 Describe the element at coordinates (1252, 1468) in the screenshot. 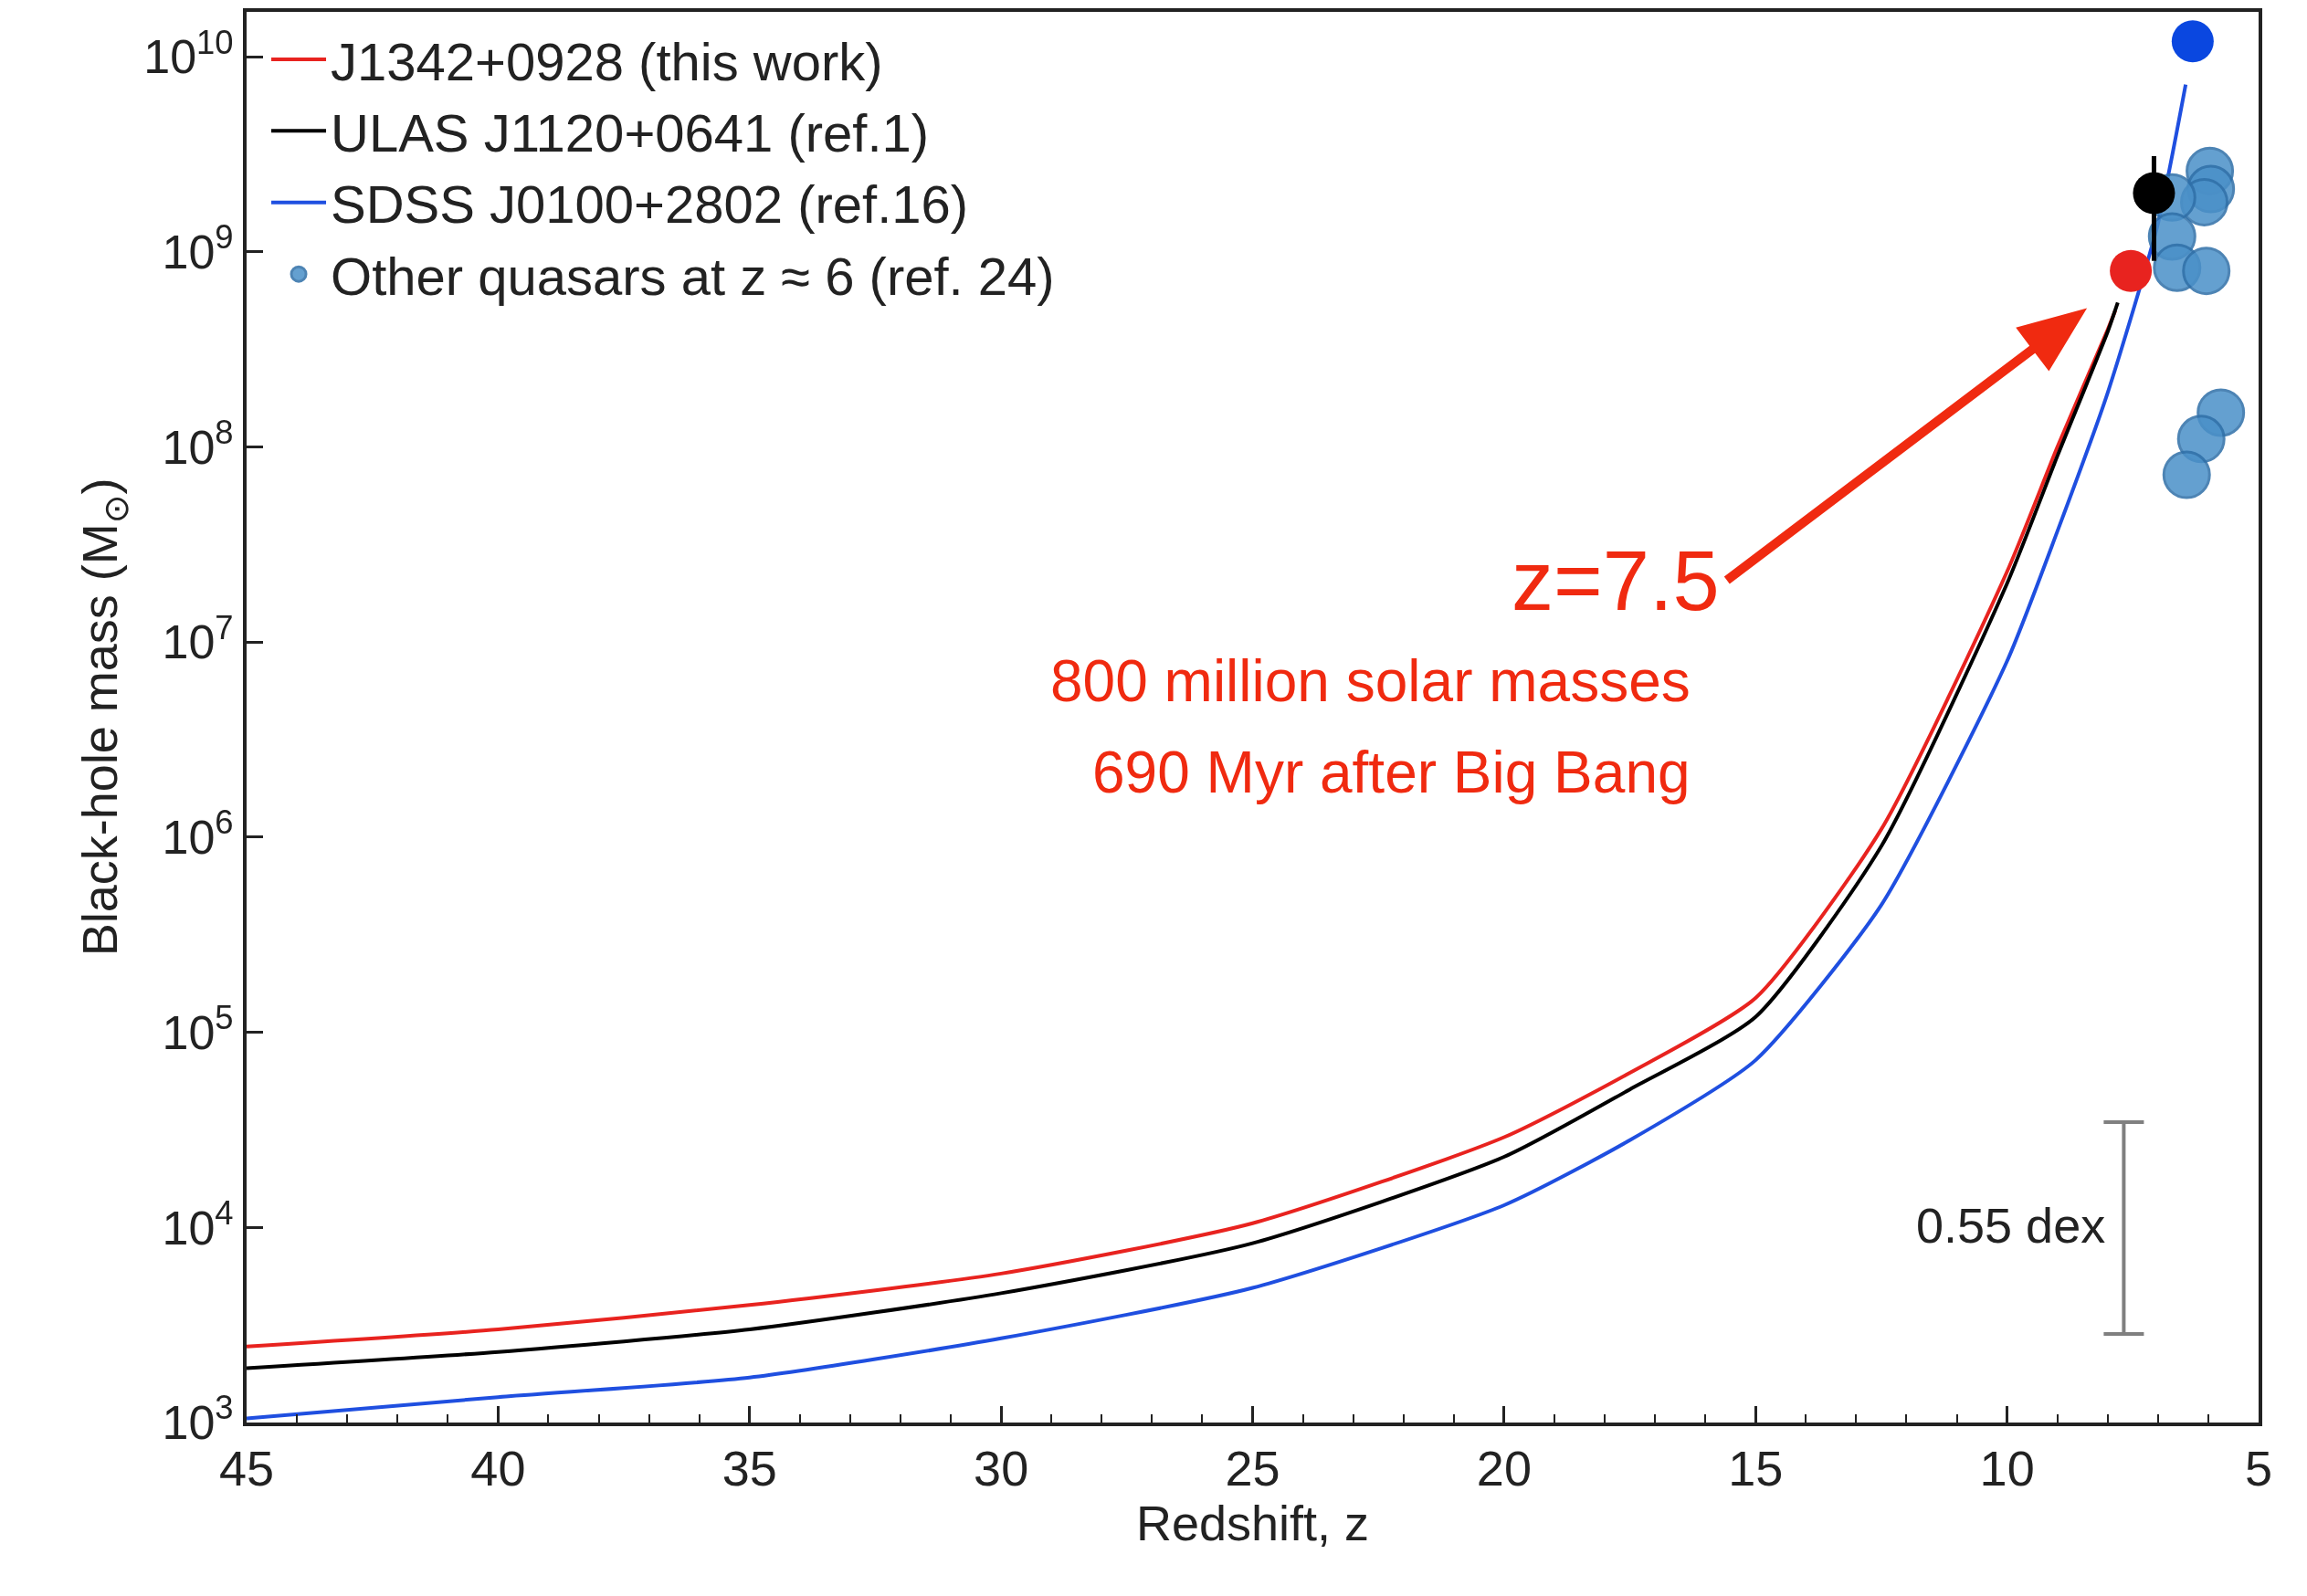

I see `x-tick-label: 25` at that location.